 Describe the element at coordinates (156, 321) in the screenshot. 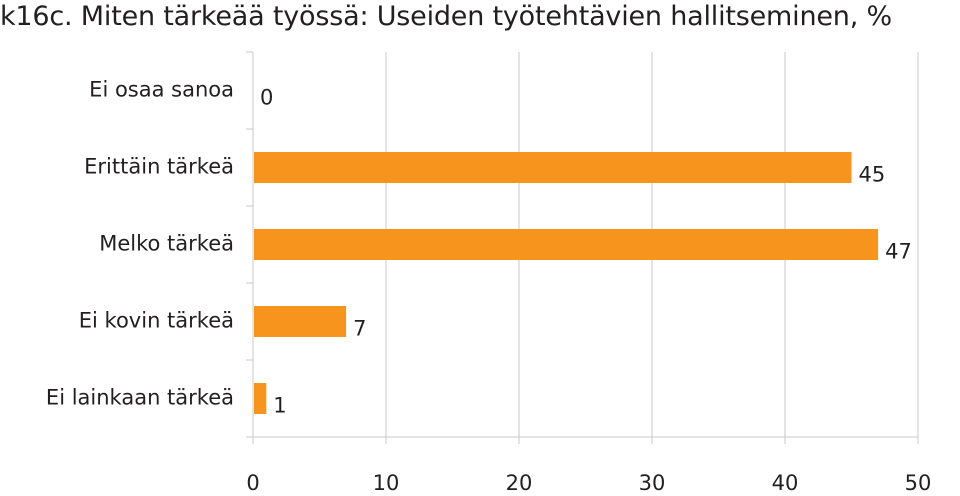

I see `category-label: Ei kovin tärkeä` at that location.